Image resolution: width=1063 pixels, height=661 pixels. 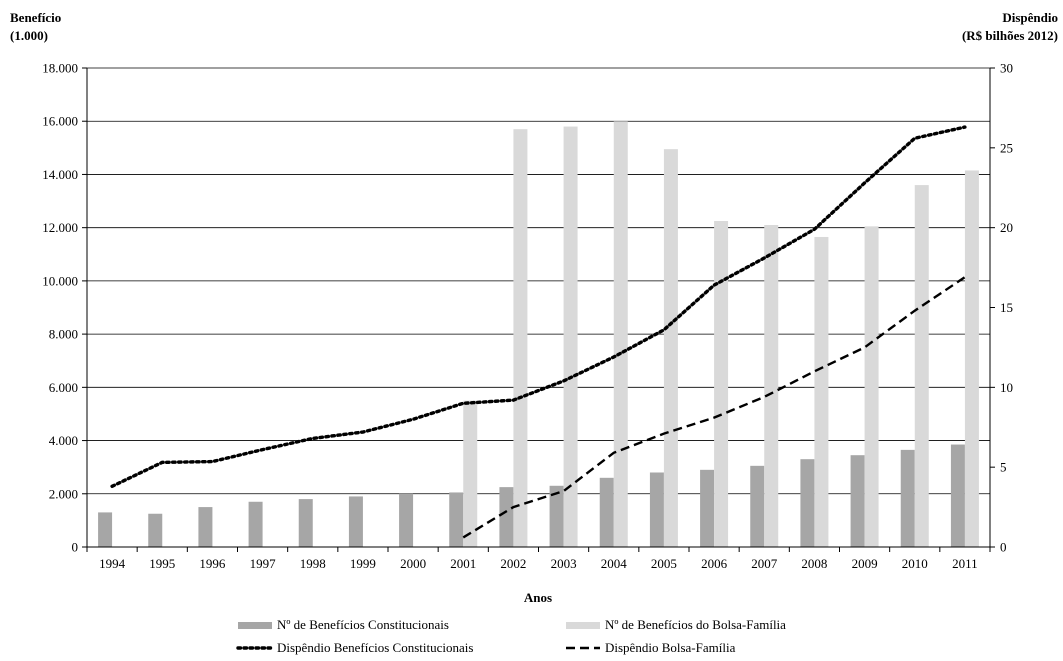 I want to click on x-tick-label: 2000, so click(x=413, y=563).